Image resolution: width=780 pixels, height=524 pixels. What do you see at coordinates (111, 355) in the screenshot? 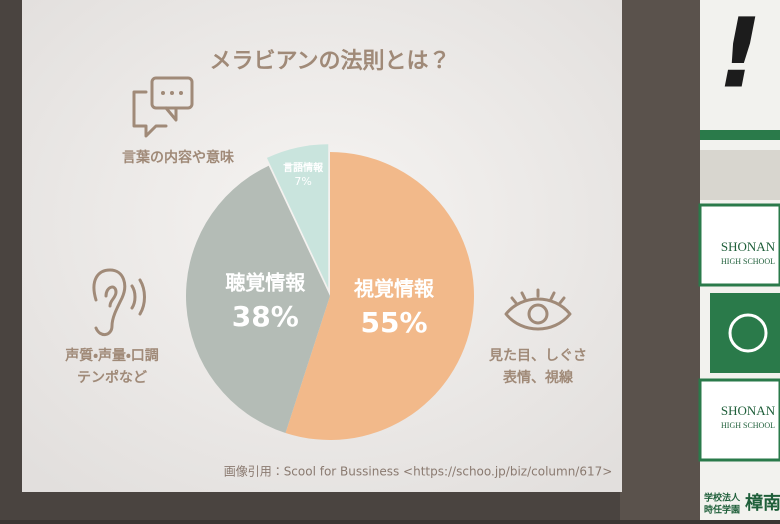
I see `annotation: 声質・声量・口調` at bounding box center [111, 355].